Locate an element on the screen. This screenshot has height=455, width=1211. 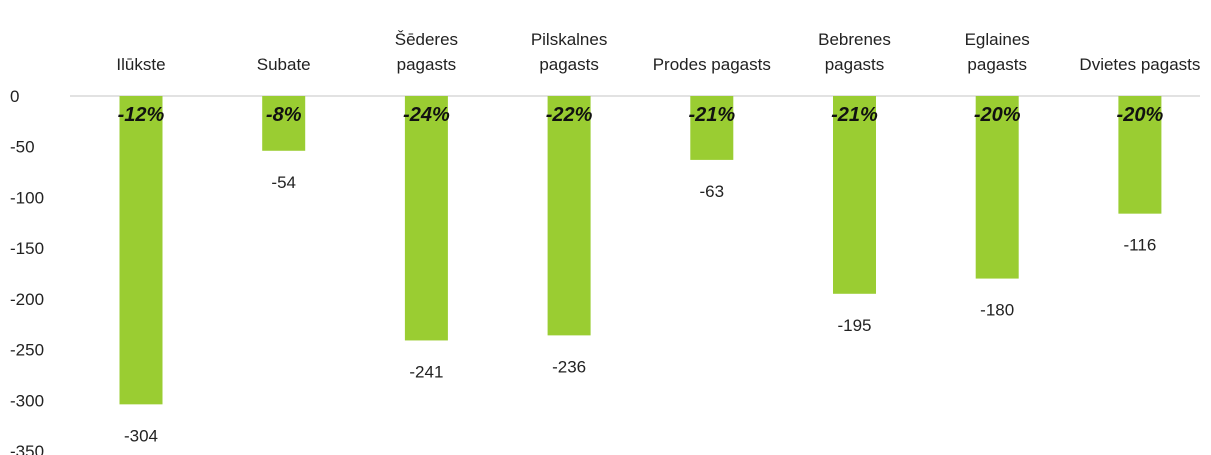
y-tick-label: -300 is located at coordinates (27, 400).